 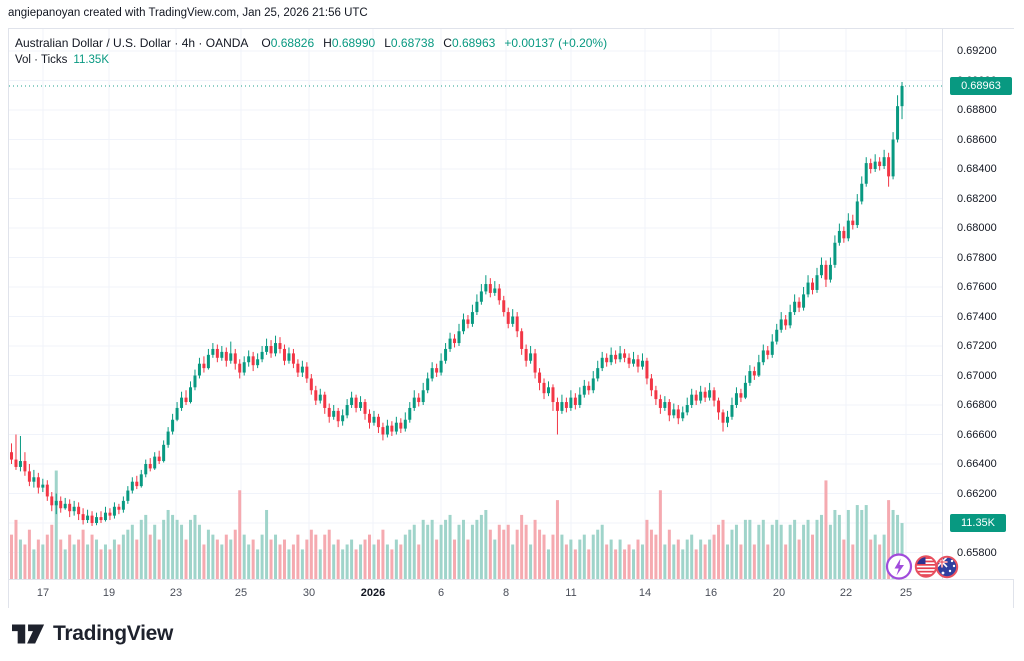 I want to click on tradingview-logo-text: TradingView, so click(x=113, y=633).